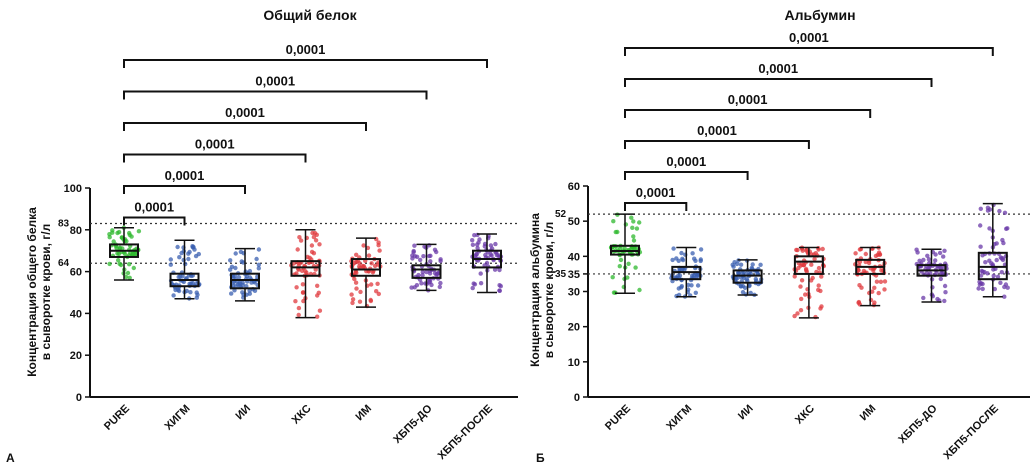 The height and width of the screenshot is (471, 1036). What do you see at coordinates (79, 398) in the screenshot?
I see `y-tick-label: 0` at bounding box center [79, 398].